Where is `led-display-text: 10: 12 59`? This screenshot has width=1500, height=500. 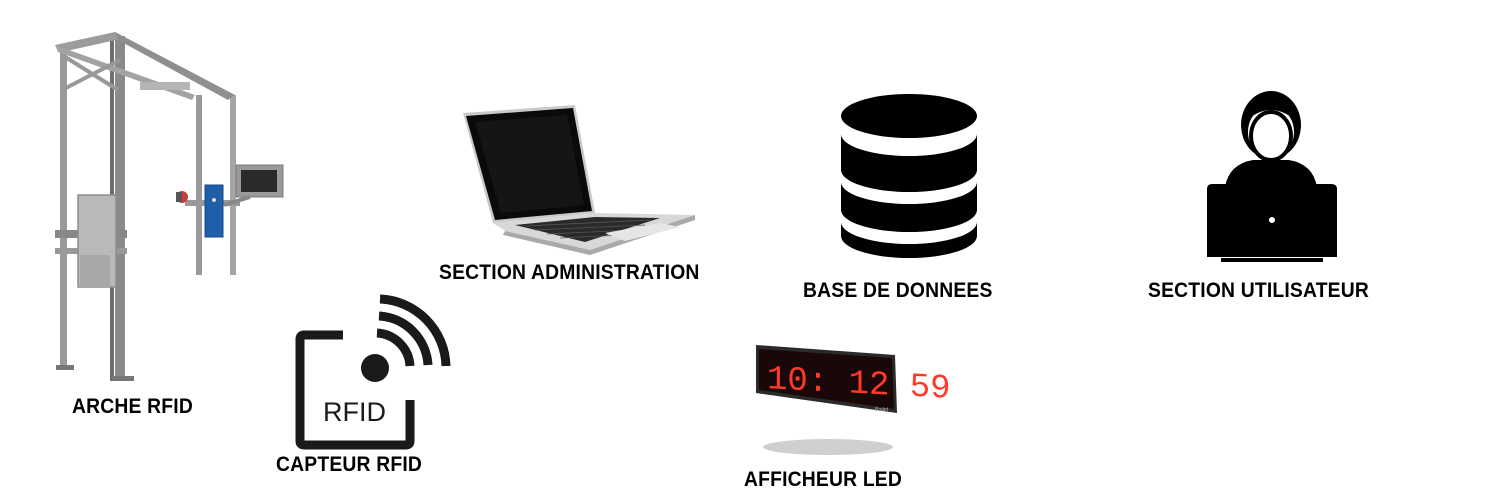 led-display-text: 10: 12 59 is located at coordinates (859, 385).